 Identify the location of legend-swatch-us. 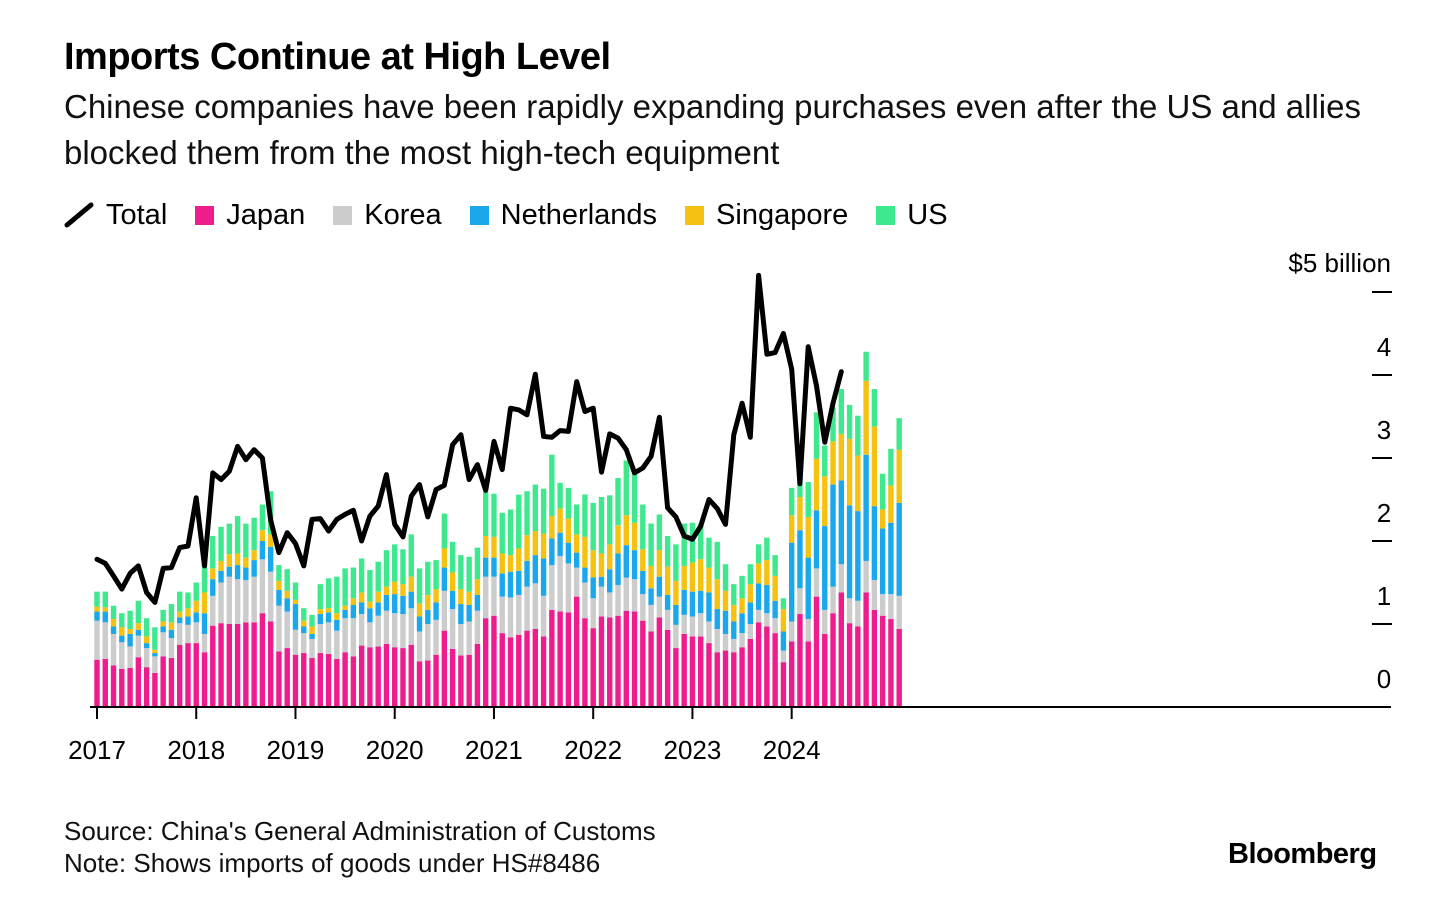
(886, 215).